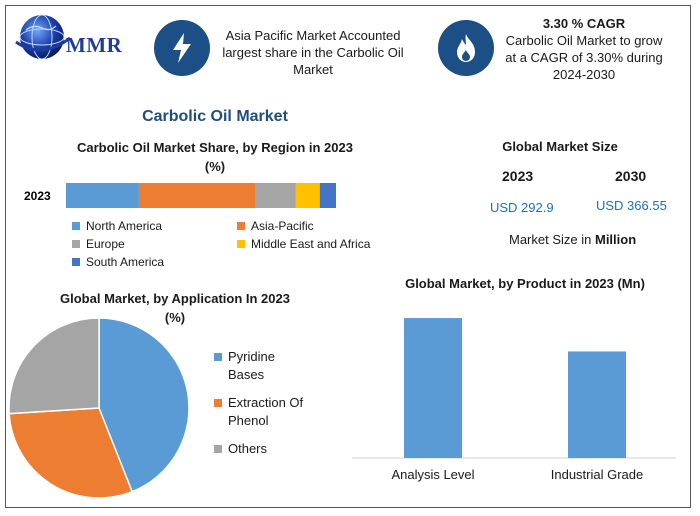  I want to click on legend-extraction-of-phenol: Extraction Of Phenol, so click(264, 412).